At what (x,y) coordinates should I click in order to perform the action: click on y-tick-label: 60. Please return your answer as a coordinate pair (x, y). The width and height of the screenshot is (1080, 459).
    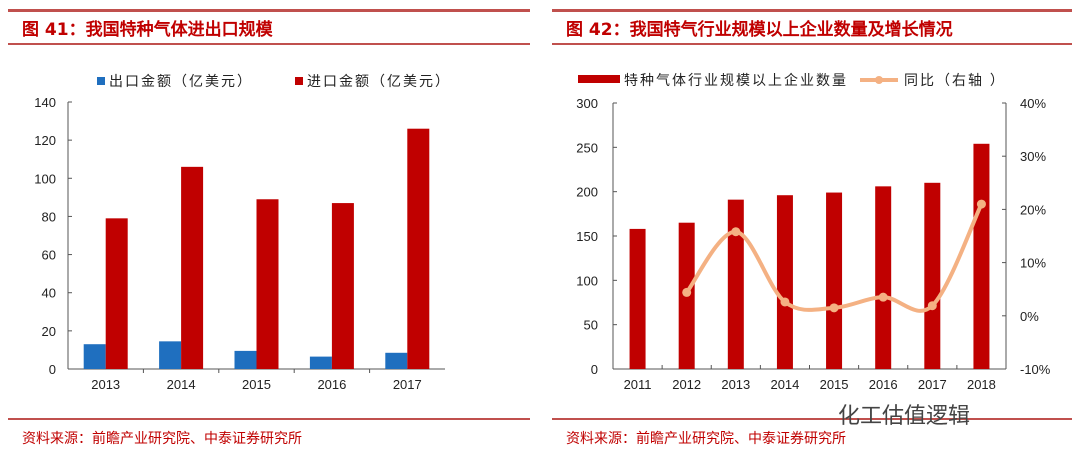
    Looking at the image, I should click on (49, 255).